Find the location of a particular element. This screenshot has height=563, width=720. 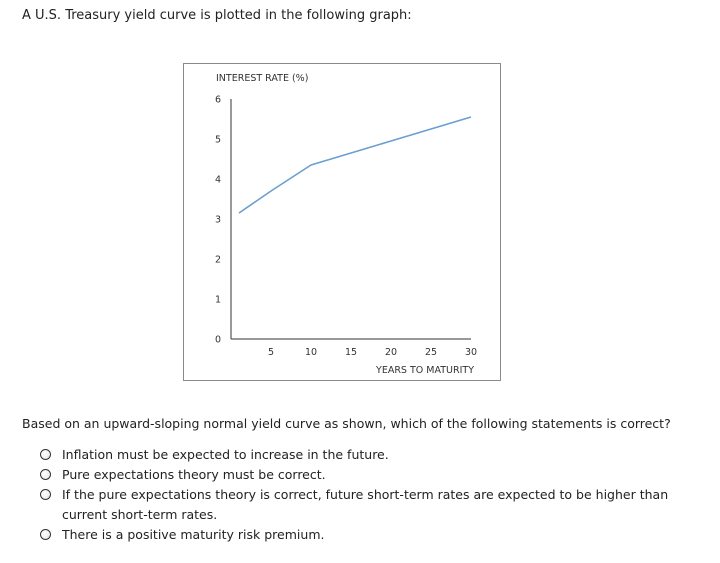

yield-curve-line is located at coordinates (355, 165).